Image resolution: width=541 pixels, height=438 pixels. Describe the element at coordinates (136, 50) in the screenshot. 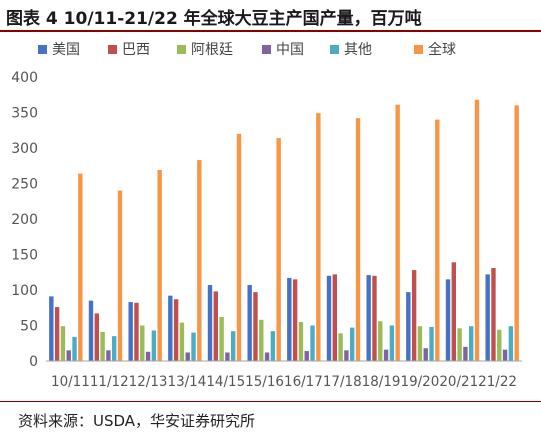

I see `legend-label: 巴西` at that location.